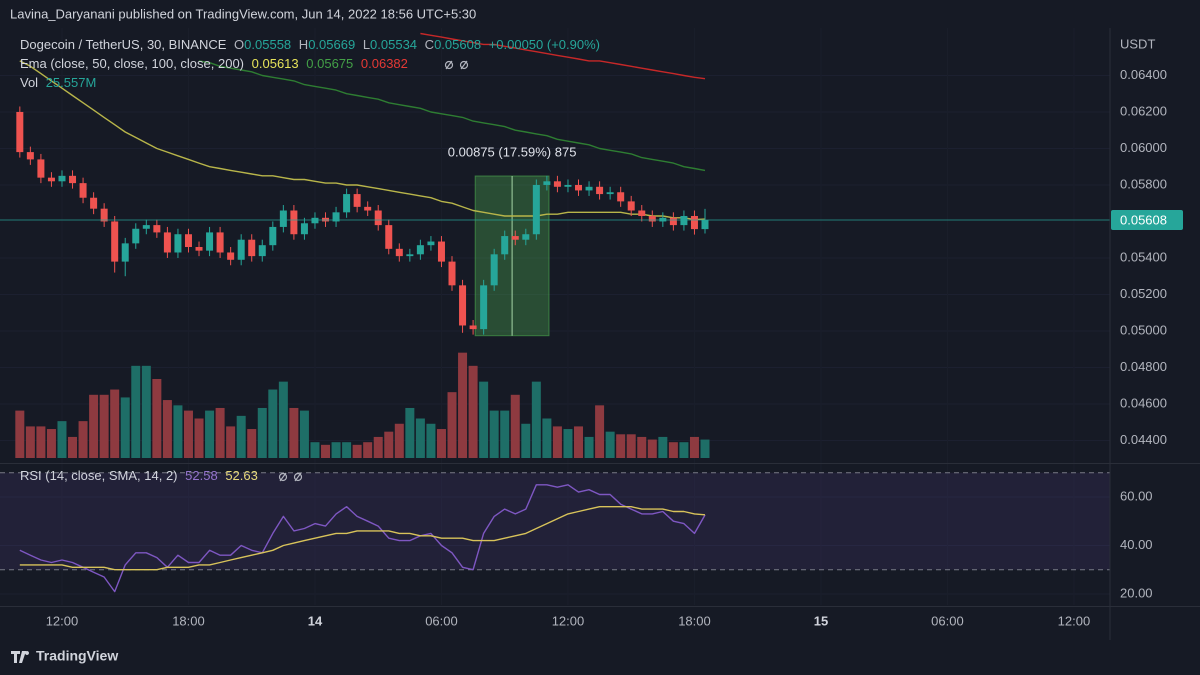 Image resolution: width=1200 pixels, height=675 pixels. Describe the element at coordinates (1136, 495) in the screenshot. I see `y-tick-label: 60.00` at that location.